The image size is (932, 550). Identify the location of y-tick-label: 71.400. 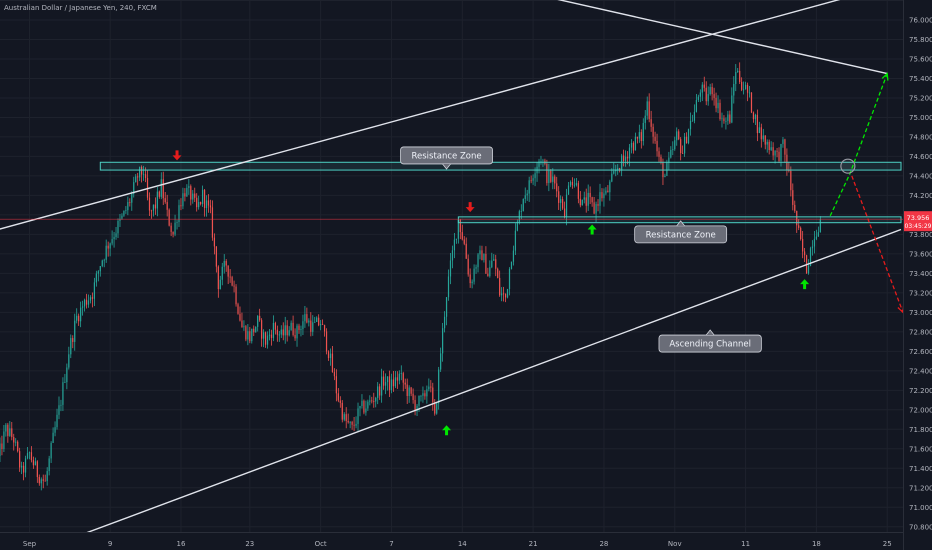
(920, 469).